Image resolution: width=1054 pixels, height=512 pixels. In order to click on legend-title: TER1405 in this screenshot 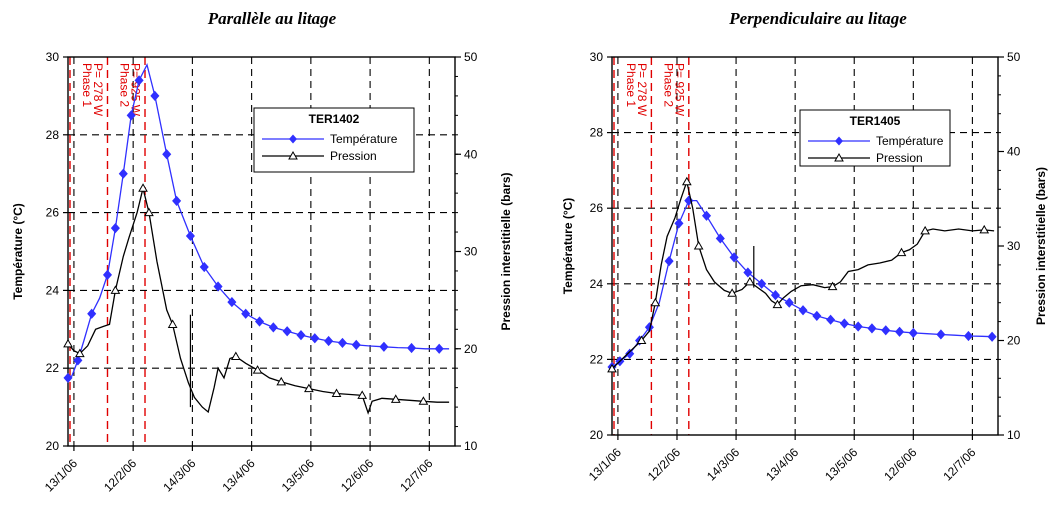, I will do `click(875, 121)`.